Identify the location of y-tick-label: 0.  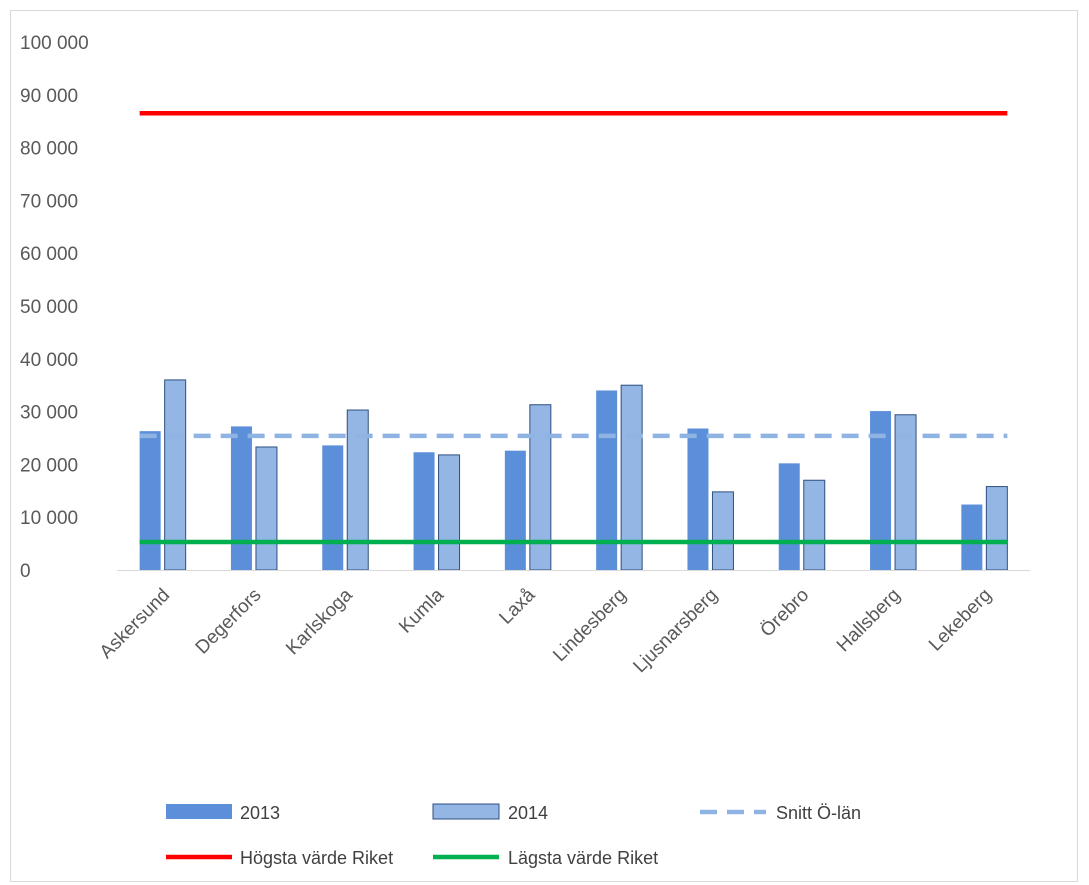
(25, 571).